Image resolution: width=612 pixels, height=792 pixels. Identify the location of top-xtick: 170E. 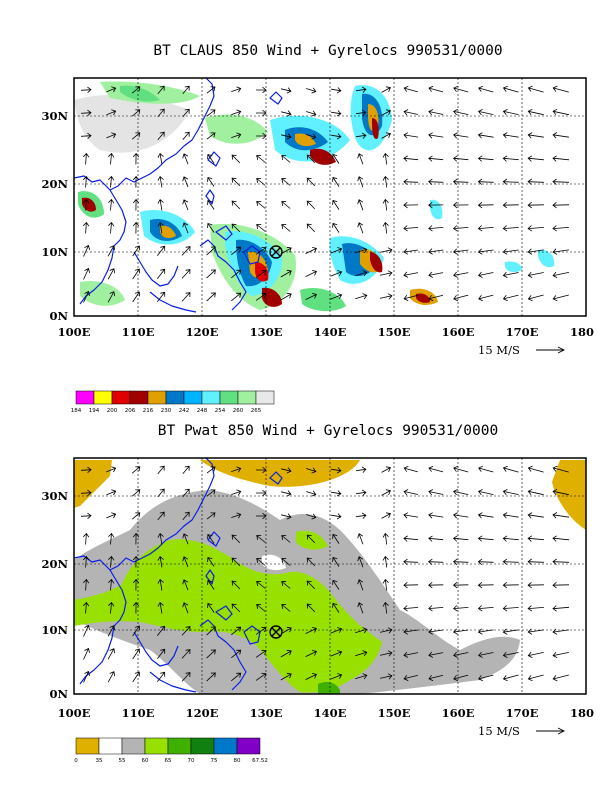
(522, 332).